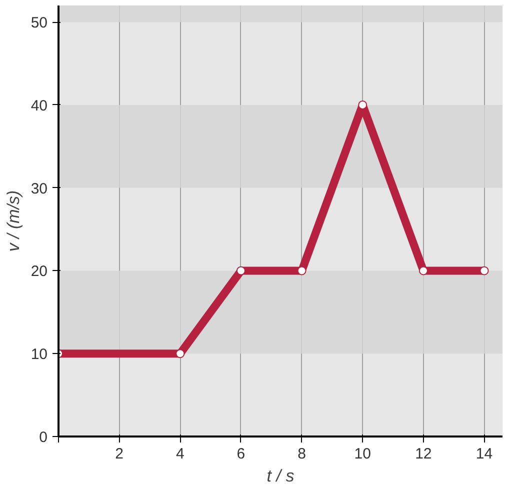 The width and height of the screenshot is (522, 488). What do you see at coordinates (423, 454) in the screenshot?
I see `x-tick-label: 12` at bounding box center [423, 454].